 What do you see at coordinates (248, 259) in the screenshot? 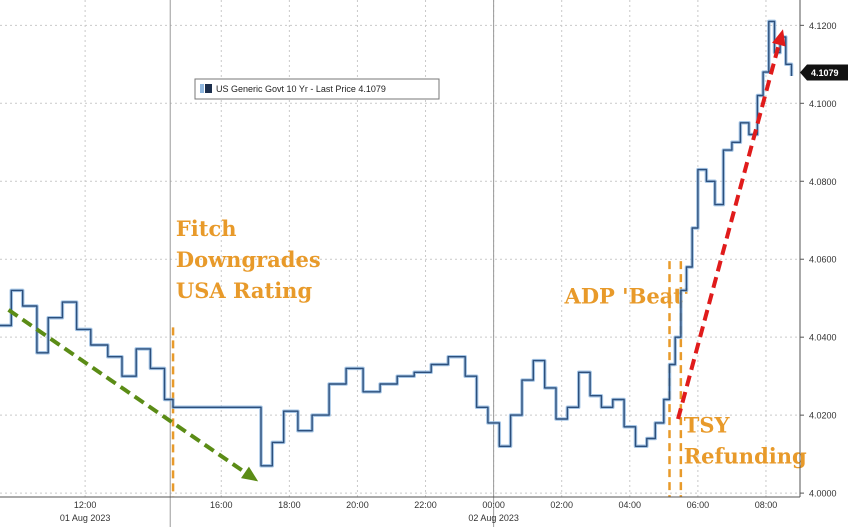
I see `annotation-text: Downgrades` at bounding box center [248, 259].